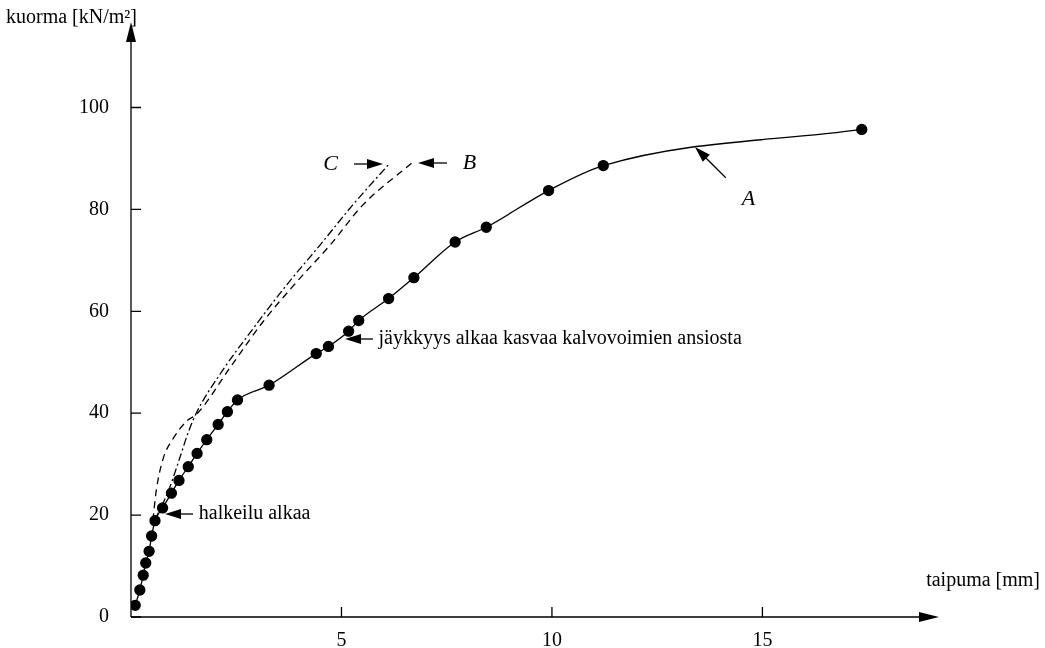  What do you see at coordinates (983, 580) in the screenshot?
I see `x-axis-title: taipuma [mm]` at bounding box center [983, 580].